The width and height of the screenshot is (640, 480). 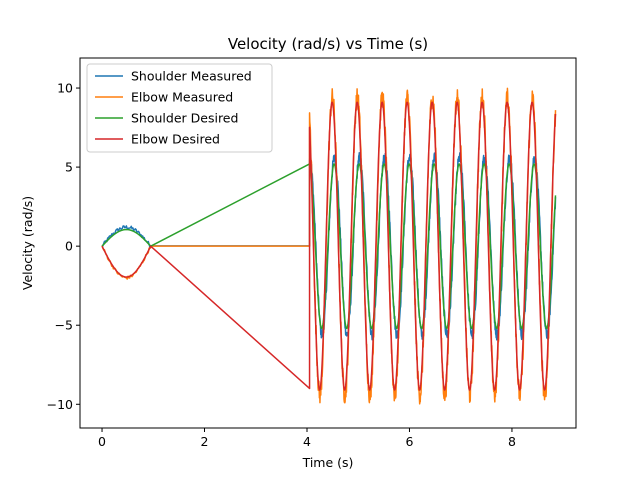 What do you see at coordinates (27, 243) in the screenshot?
I see `y-axis-label: Velocity (rad/s)` at bounding box center [27, 243].